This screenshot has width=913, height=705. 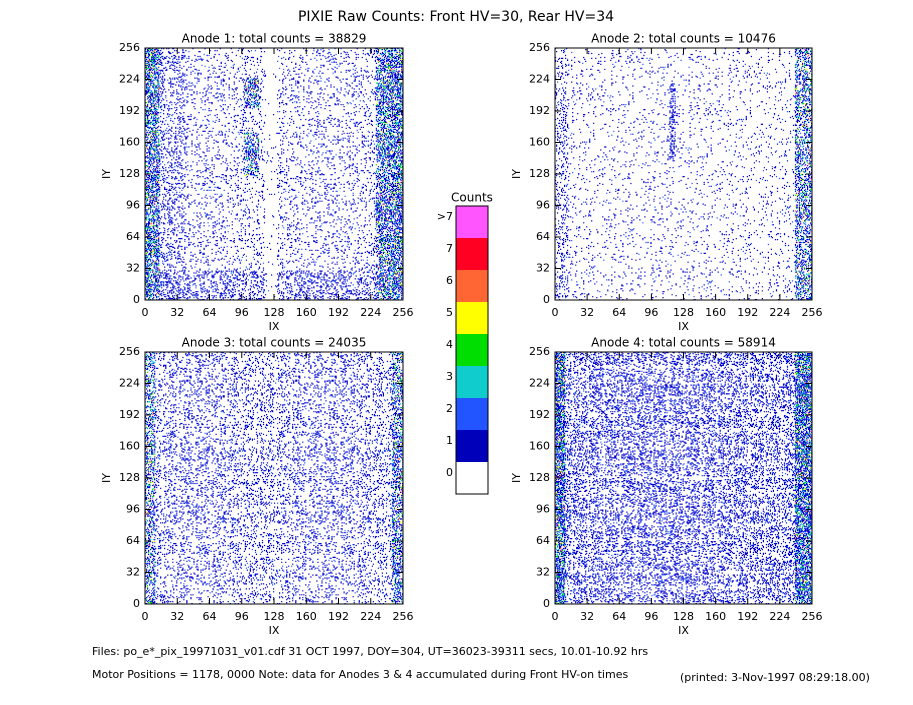 What do you see at coordinates (683, 39) in the screenshot?
I see `panel-title: Anode 2: total counts = 10476` at bounding box center [683, 39].